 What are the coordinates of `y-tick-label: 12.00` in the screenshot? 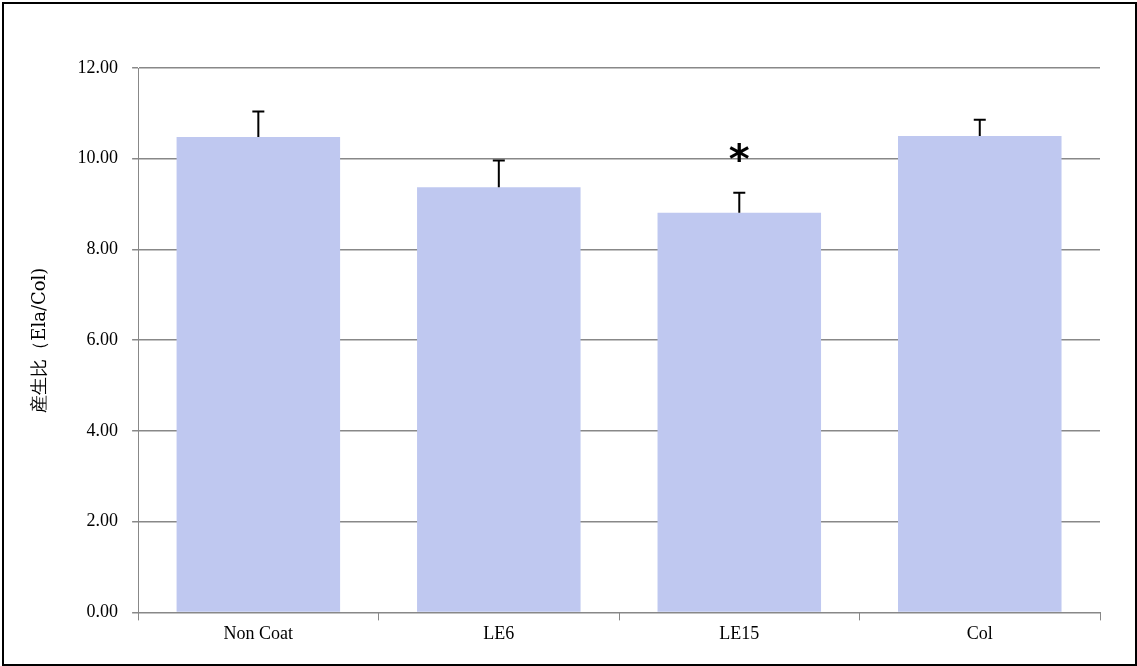 It's located at (98, 66).